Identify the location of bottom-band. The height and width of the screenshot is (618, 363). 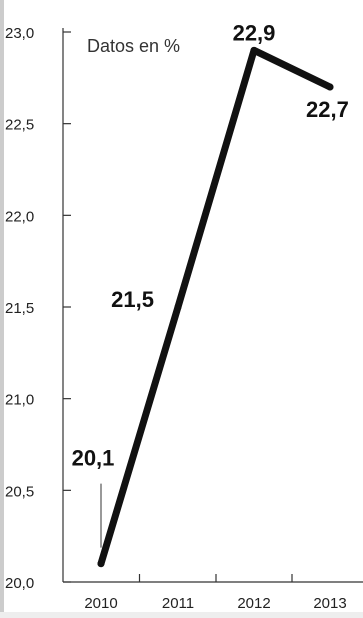
(181, 615).